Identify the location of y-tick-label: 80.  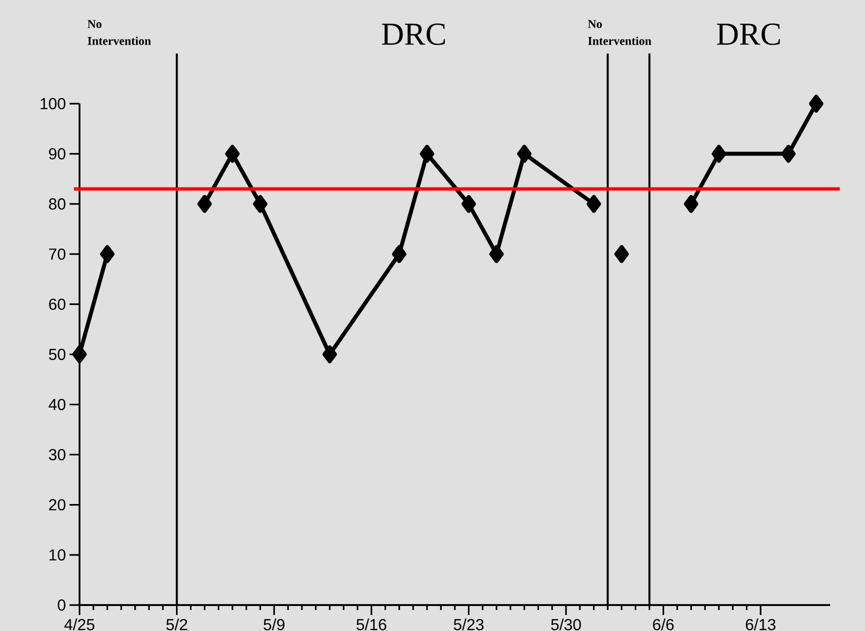
(57, 204).